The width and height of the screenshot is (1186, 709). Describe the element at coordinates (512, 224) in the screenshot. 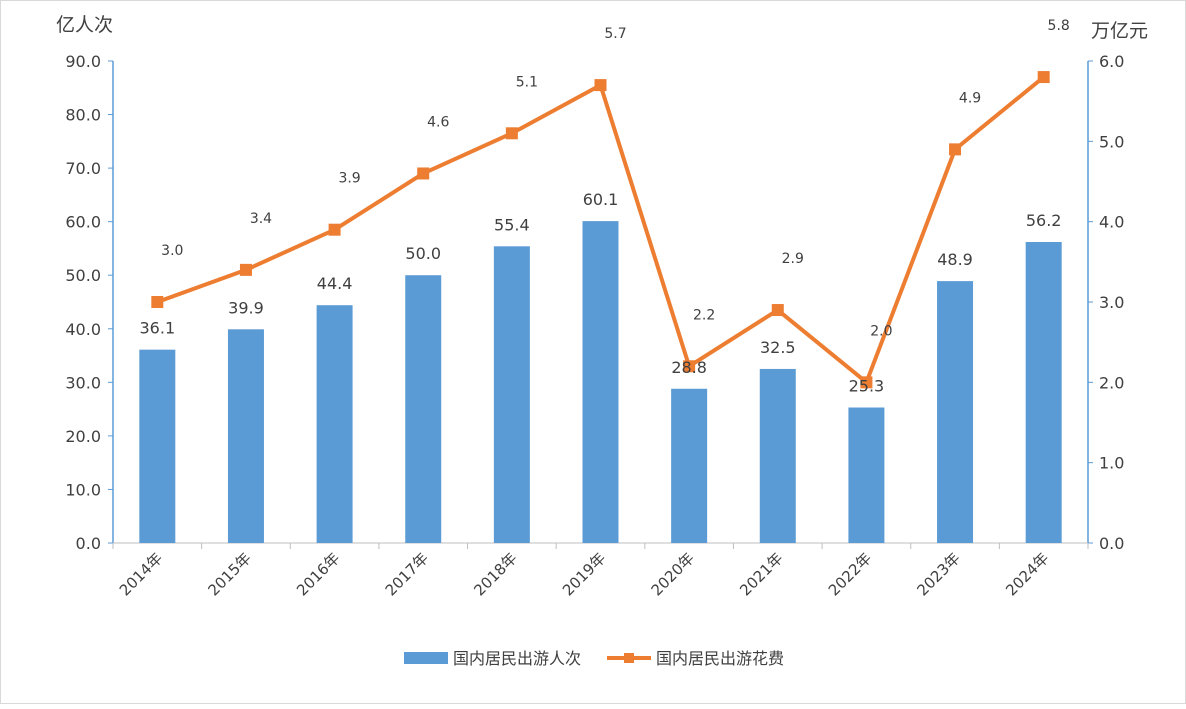

I see `bar-value-label: 55.4` at that location.